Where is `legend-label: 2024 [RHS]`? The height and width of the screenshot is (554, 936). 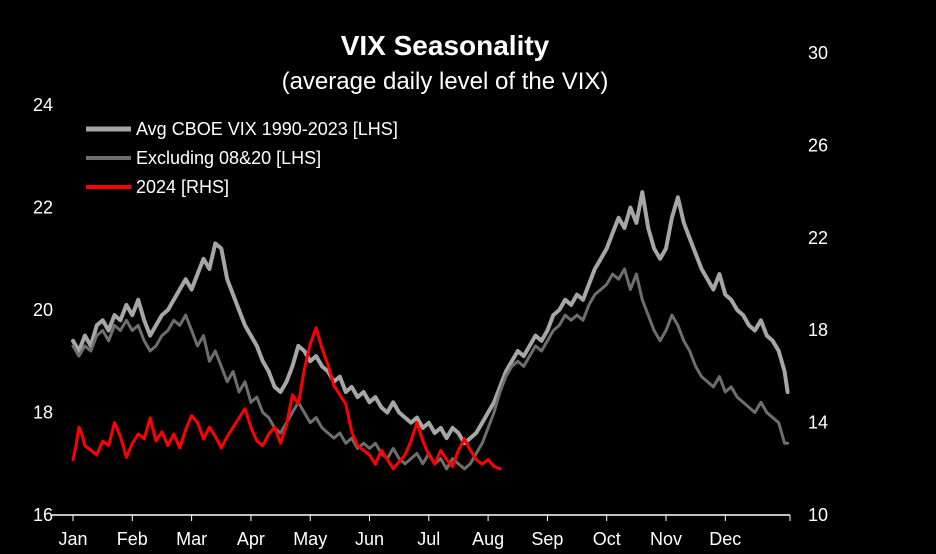
legend-label: 2024 [RHS] is located at coordinates (182, 187).